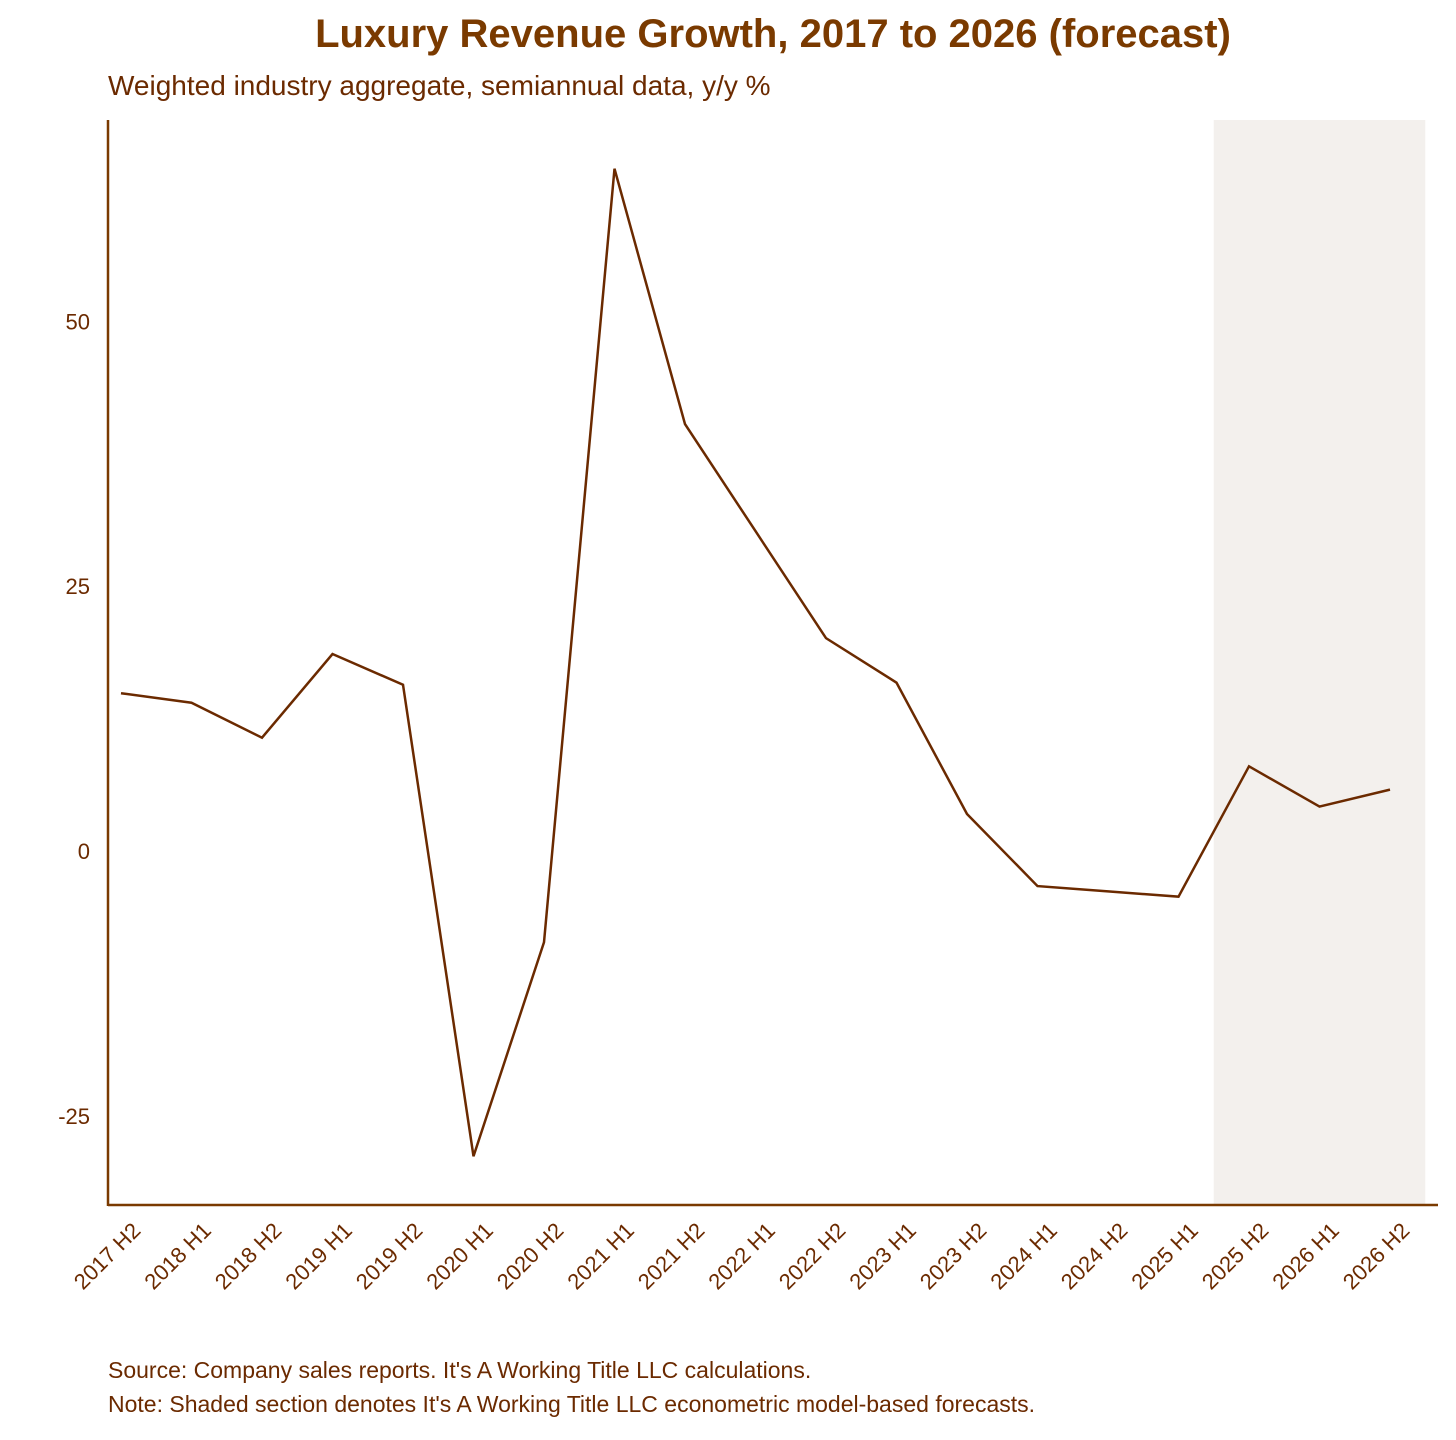 This screenshot has height=1440, width=1456. I want to click on y-tick-label: 0, so click(84, 851).